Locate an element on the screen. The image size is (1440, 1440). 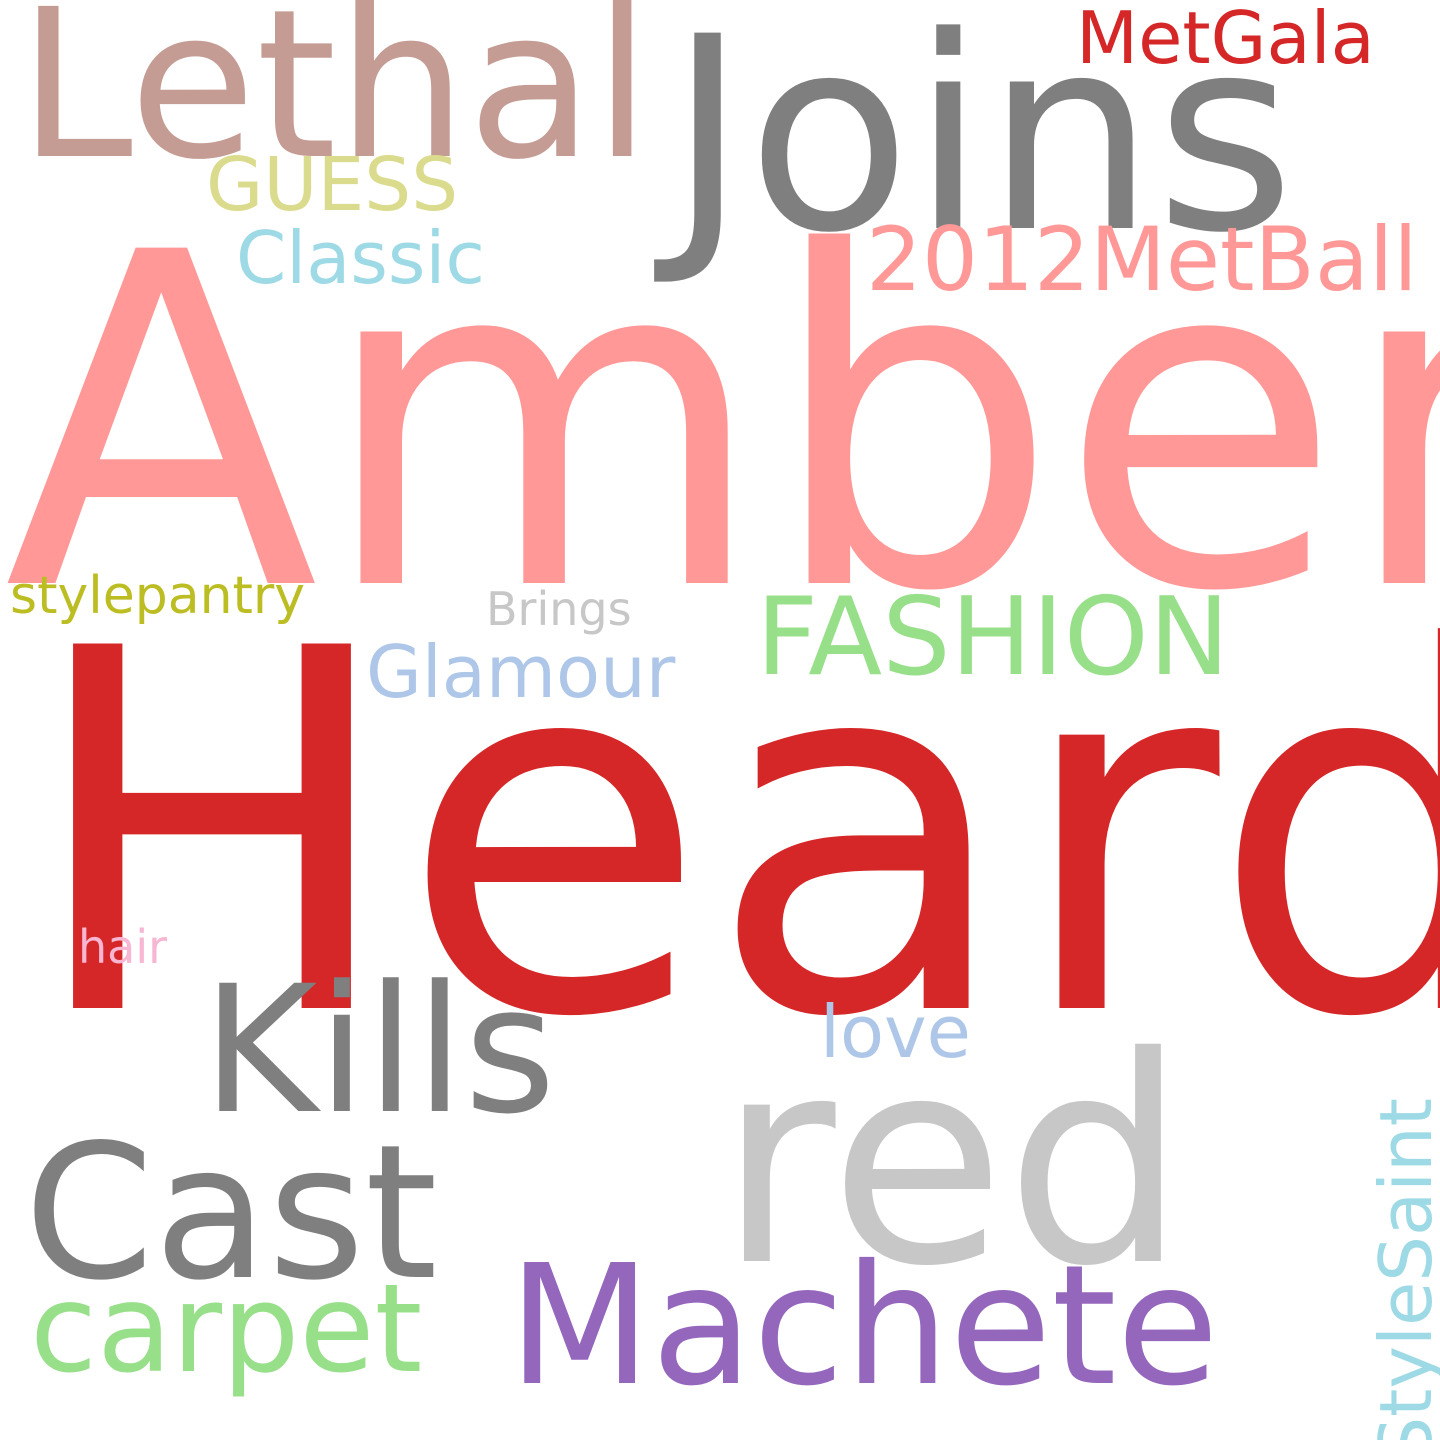
word-machete: Machete is located at coordinates (863, 1326).